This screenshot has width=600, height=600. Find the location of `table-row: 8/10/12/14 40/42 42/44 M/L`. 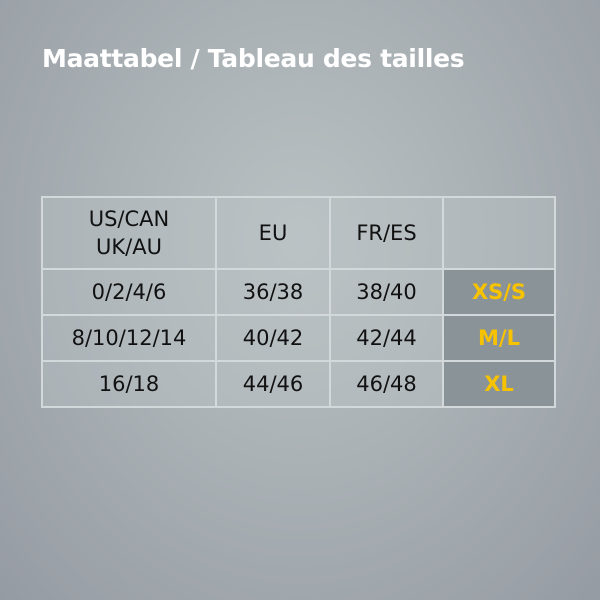

table-row: 8/10/12/14 40/42 42/44 M/L is located at coordinates (298, 338).